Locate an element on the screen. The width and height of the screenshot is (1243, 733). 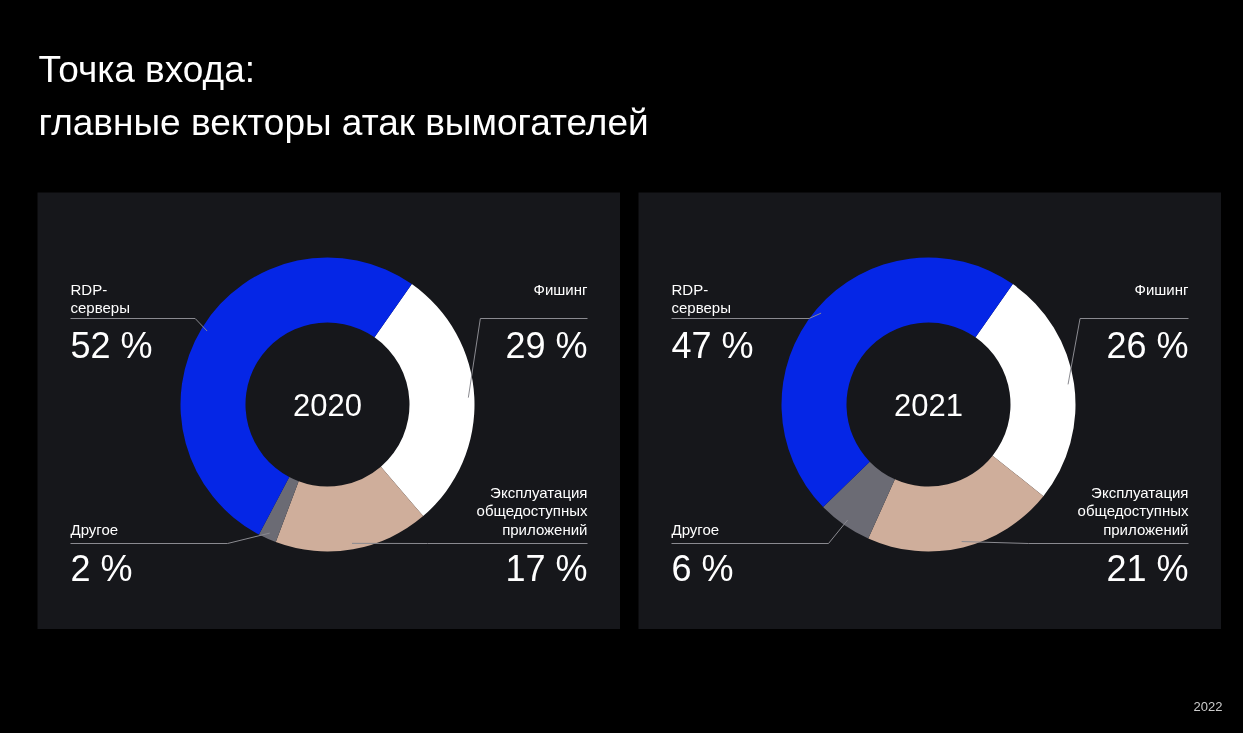
data-label: 29 % is located at coordinates (546, 345).